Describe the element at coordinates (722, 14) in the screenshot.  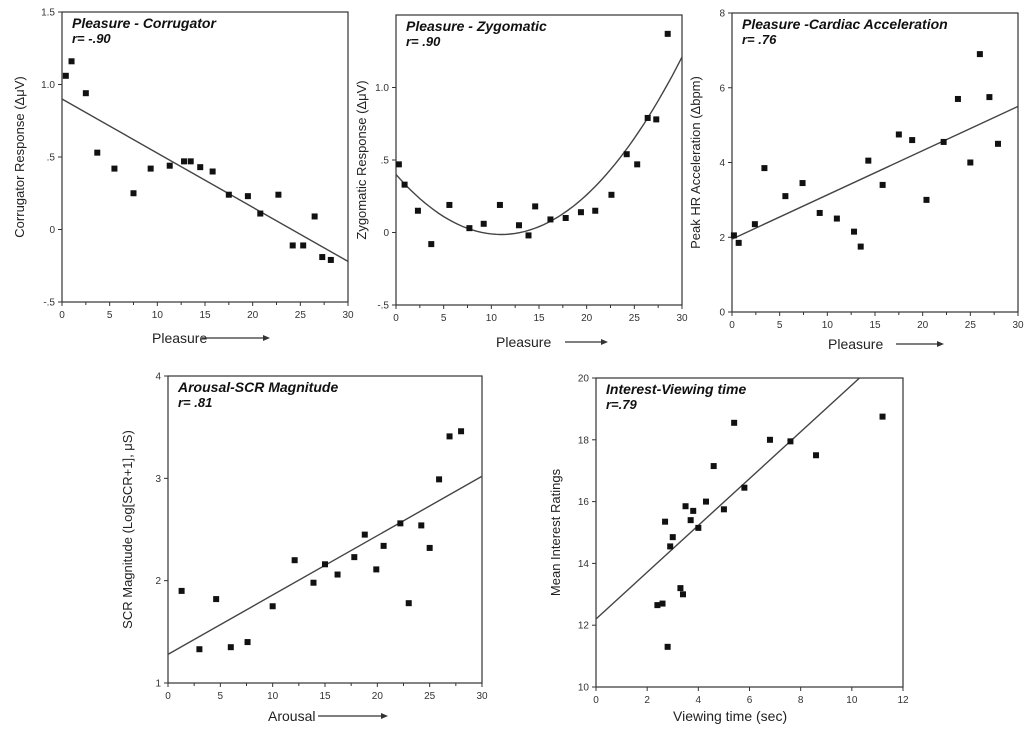
I see `y-tick-label: 8` at that location.